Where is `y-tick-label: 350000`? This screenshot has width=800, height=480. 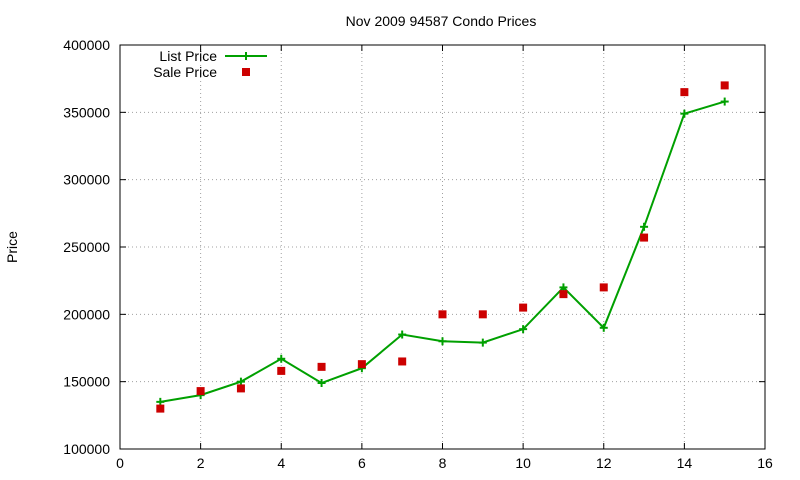
y-tick-label: 350000 is located at coordinates (86, 112).